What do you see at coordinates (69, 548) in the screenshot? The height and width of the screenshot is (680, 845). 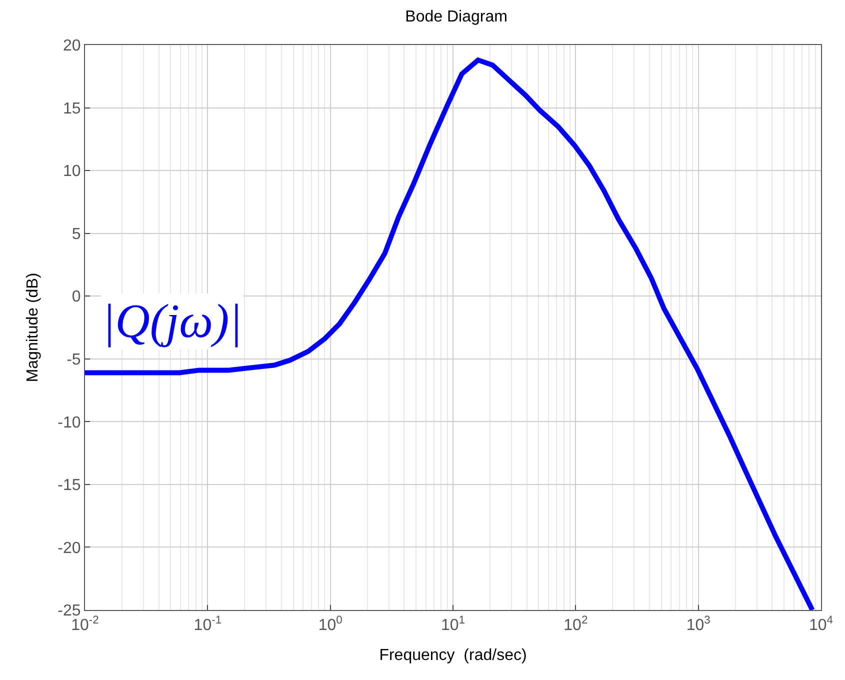 I see `y-tick-label: -20` at bounding box center [69, 548].